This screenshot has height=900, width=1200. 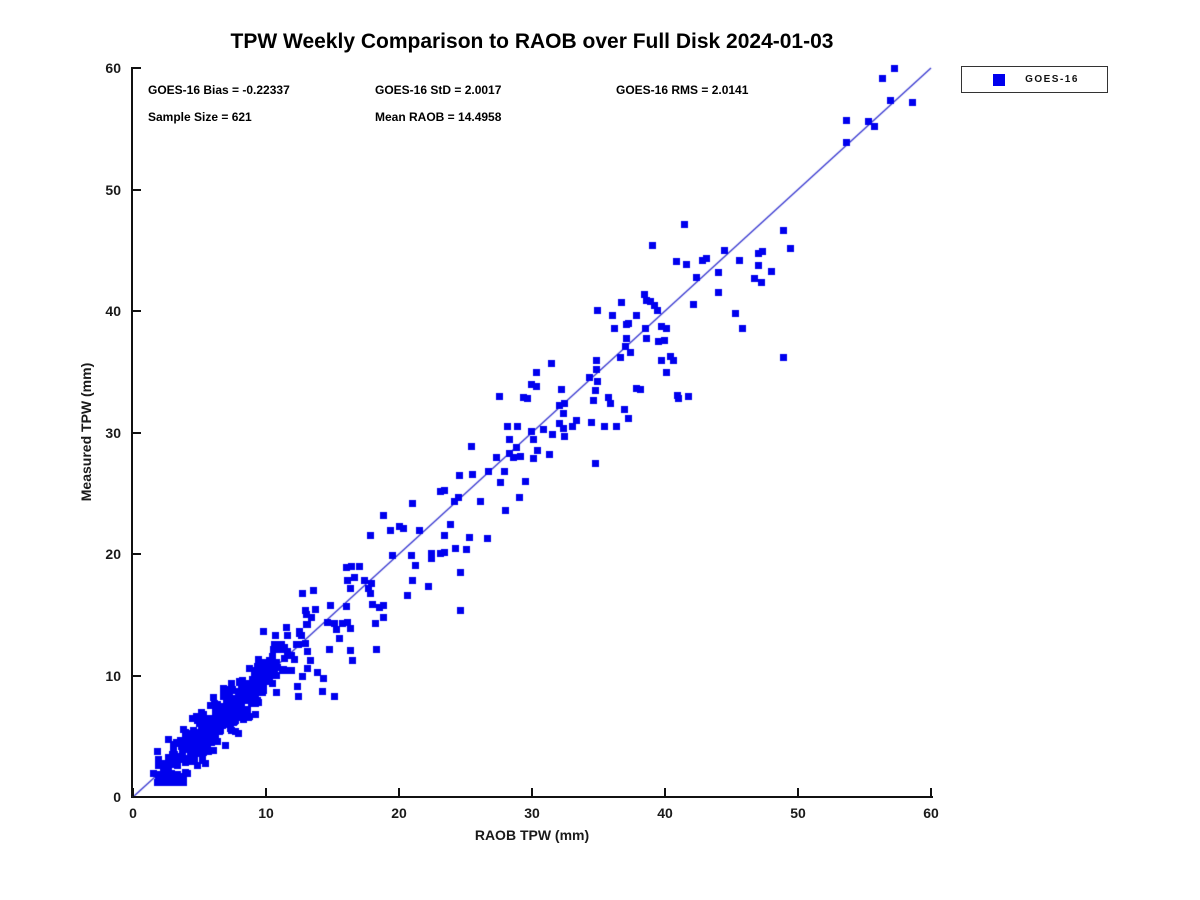 I want to click on x-tick-label: 30, so click(x=532, y=813).